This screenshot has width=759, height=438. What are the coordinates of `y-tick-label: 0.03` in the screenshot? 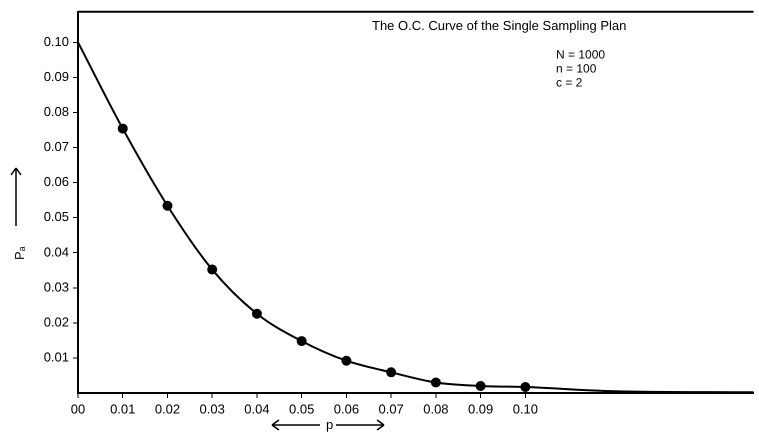 It's located at (56, 286).